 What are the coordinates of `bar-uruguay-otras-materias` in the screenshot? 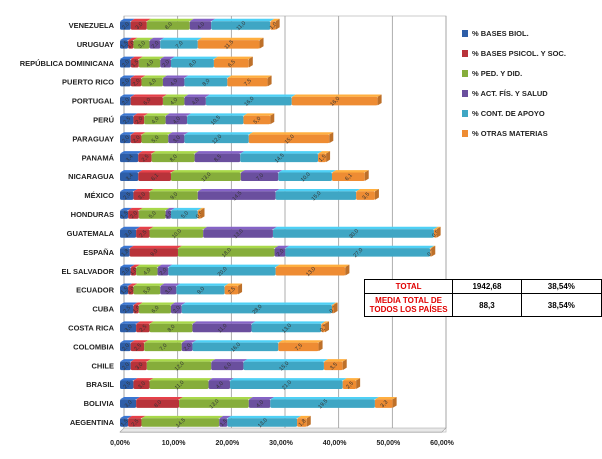 It's located at (228, 44).